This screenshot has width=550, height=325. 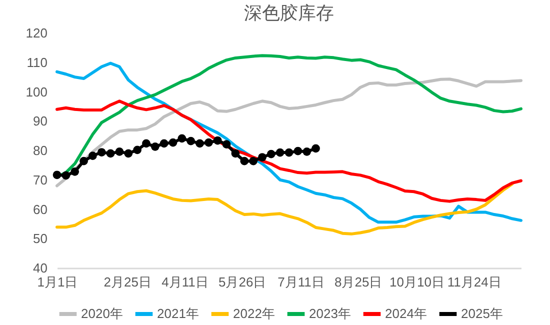 What do you see at coordinates (178, 313) in the screenshot?
I see `legend-label: 2021年` at bounding box center [178, 313].